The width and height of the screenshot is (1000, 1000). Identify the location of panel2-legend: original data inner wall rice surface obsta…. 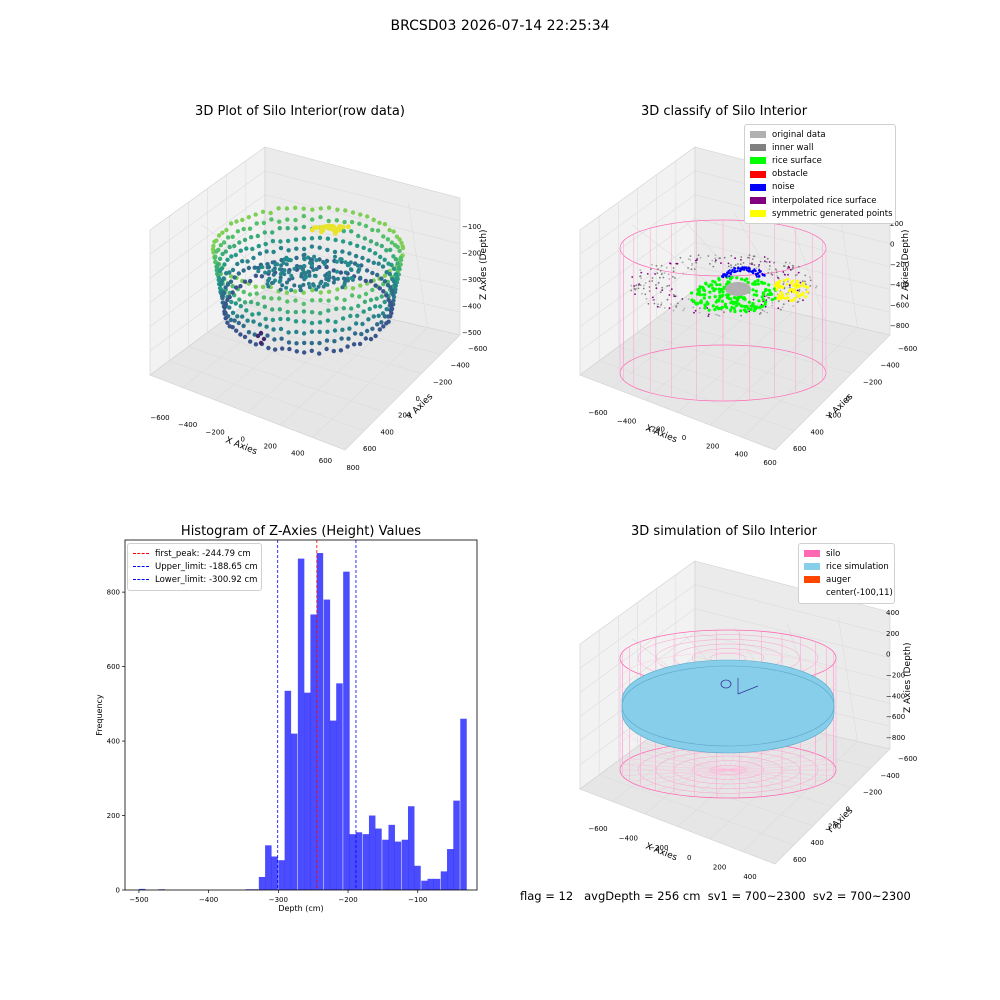
(820, 174).